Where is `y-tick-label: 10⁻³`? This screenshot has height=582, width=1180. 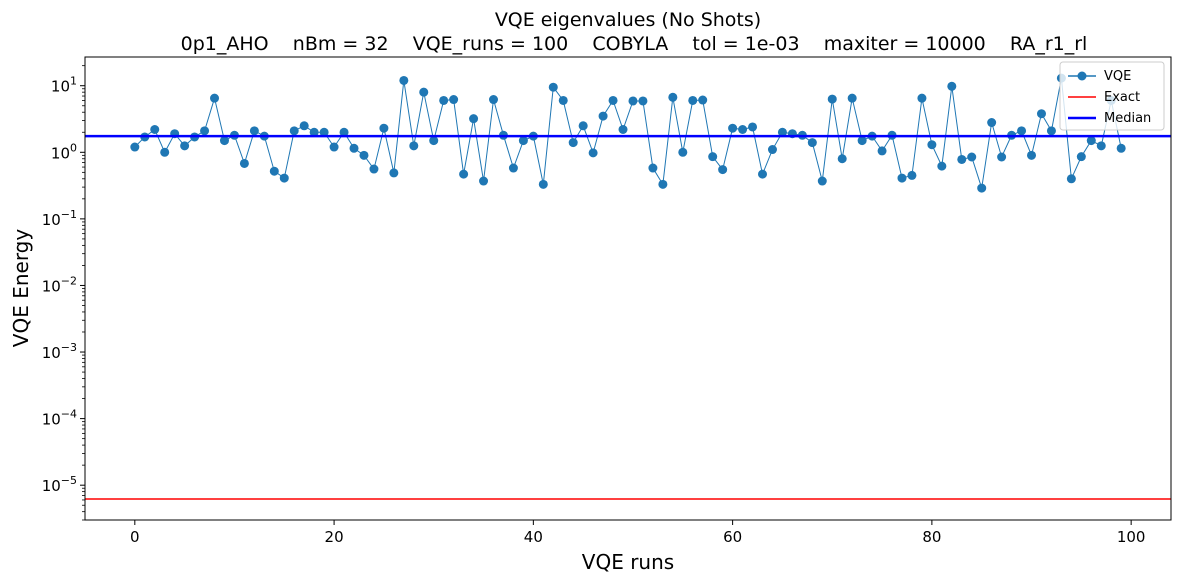
y-tick-label: 10⁻³ is located at coordinates (59, 351).